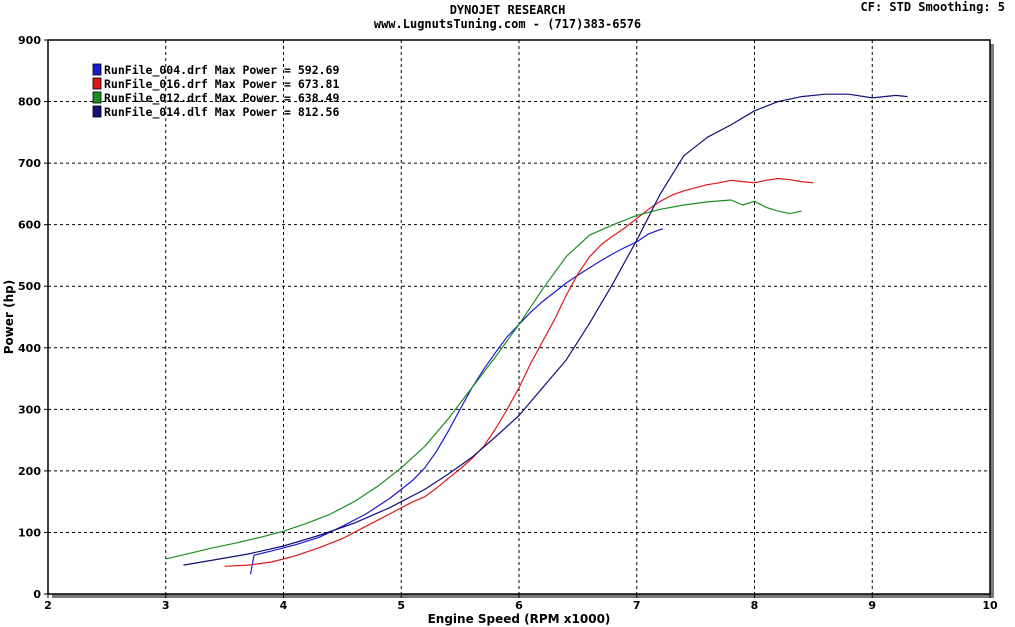 The image size is (1015, 627). I want to click on y-tick-label: 700, so click(29, 163).